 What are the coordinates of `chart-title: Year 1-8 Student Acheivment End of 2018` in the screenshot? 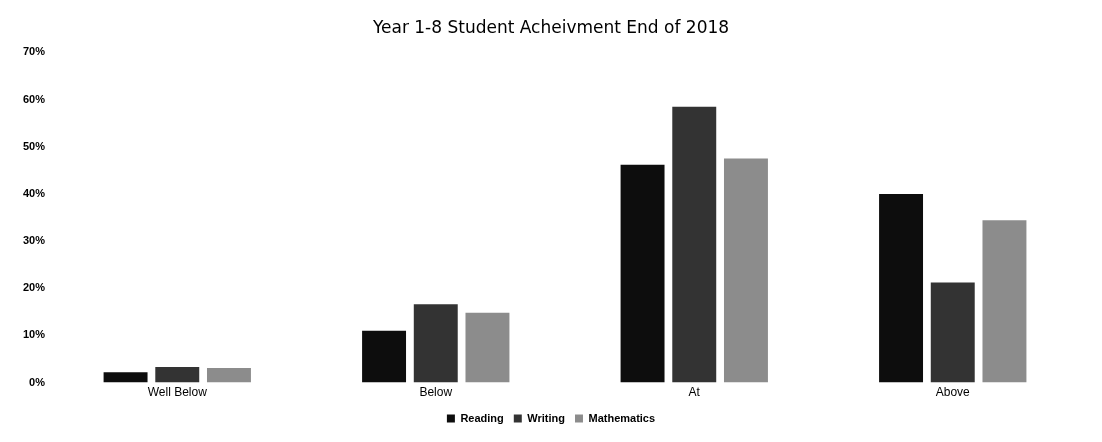 It's located at (550, 26).